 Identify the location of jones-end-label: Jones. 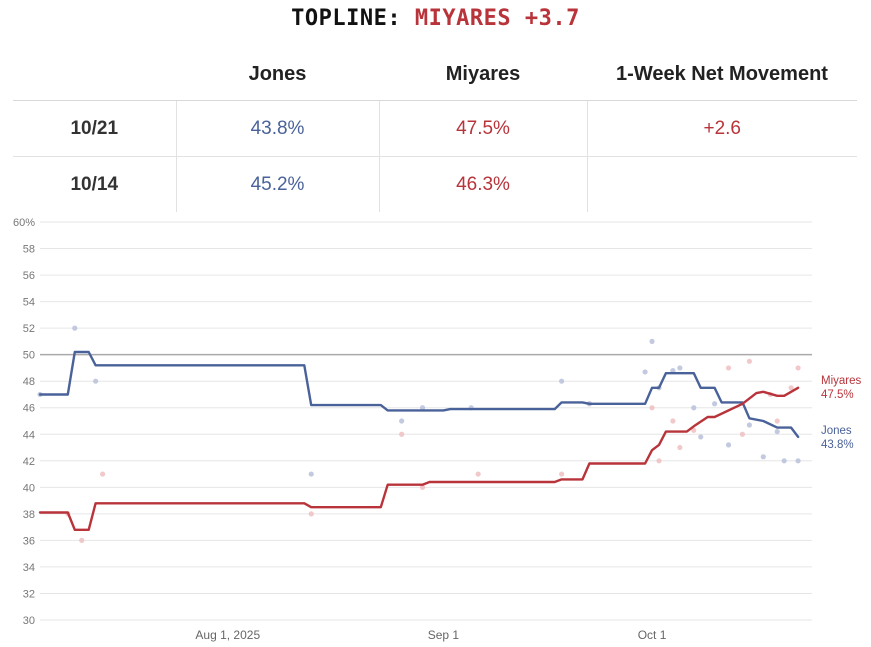
(836, 431).